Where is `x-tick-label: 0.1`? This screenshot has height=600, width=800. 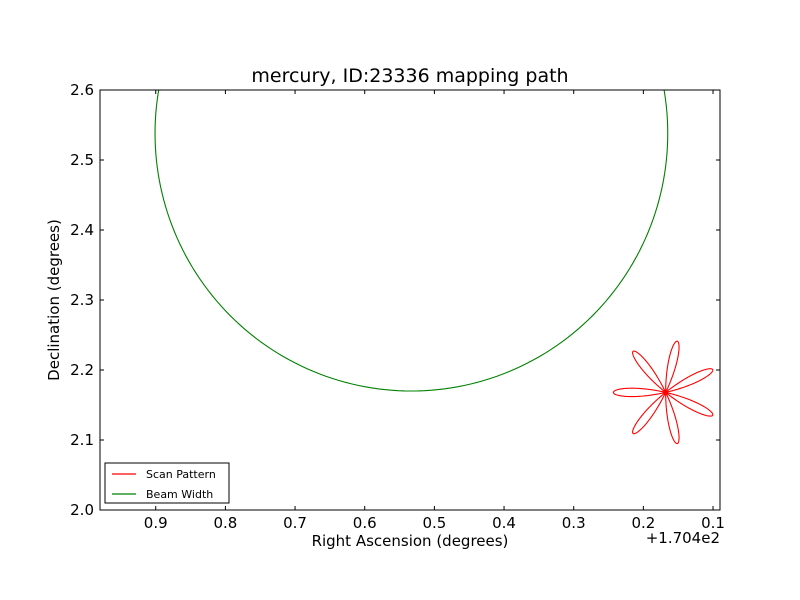
x-tick-label: 0.1 is located at coordinates (713, 523).